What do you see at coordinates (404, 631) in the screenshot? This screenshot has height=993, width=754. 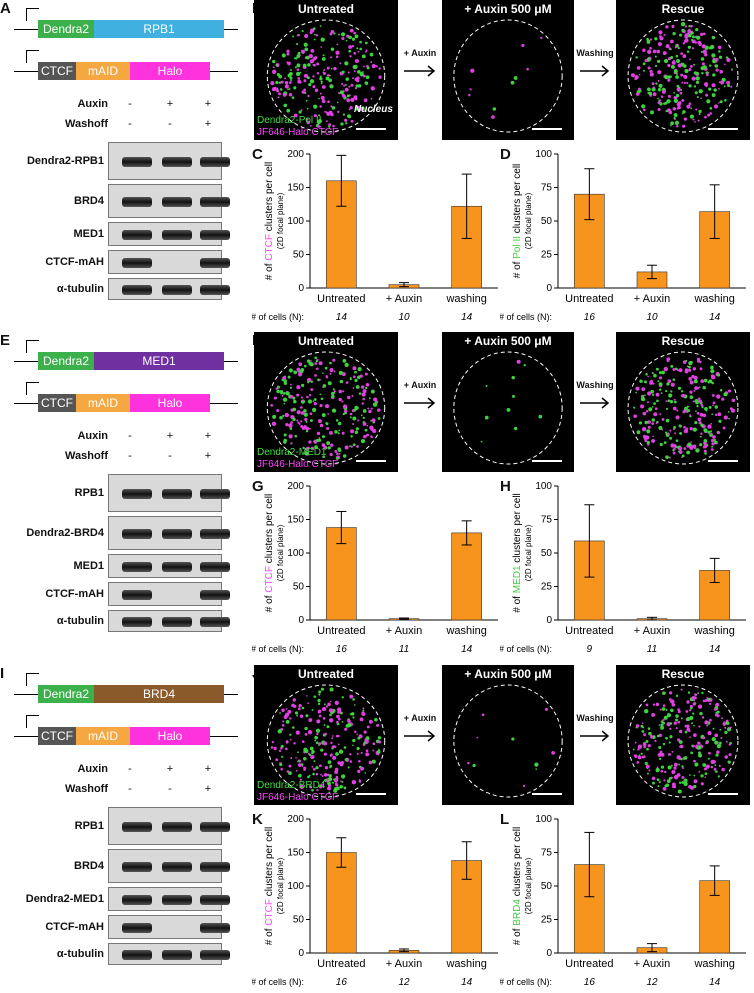 I see `x-tick-label: + Auxin` at bounding box center [404, 631].